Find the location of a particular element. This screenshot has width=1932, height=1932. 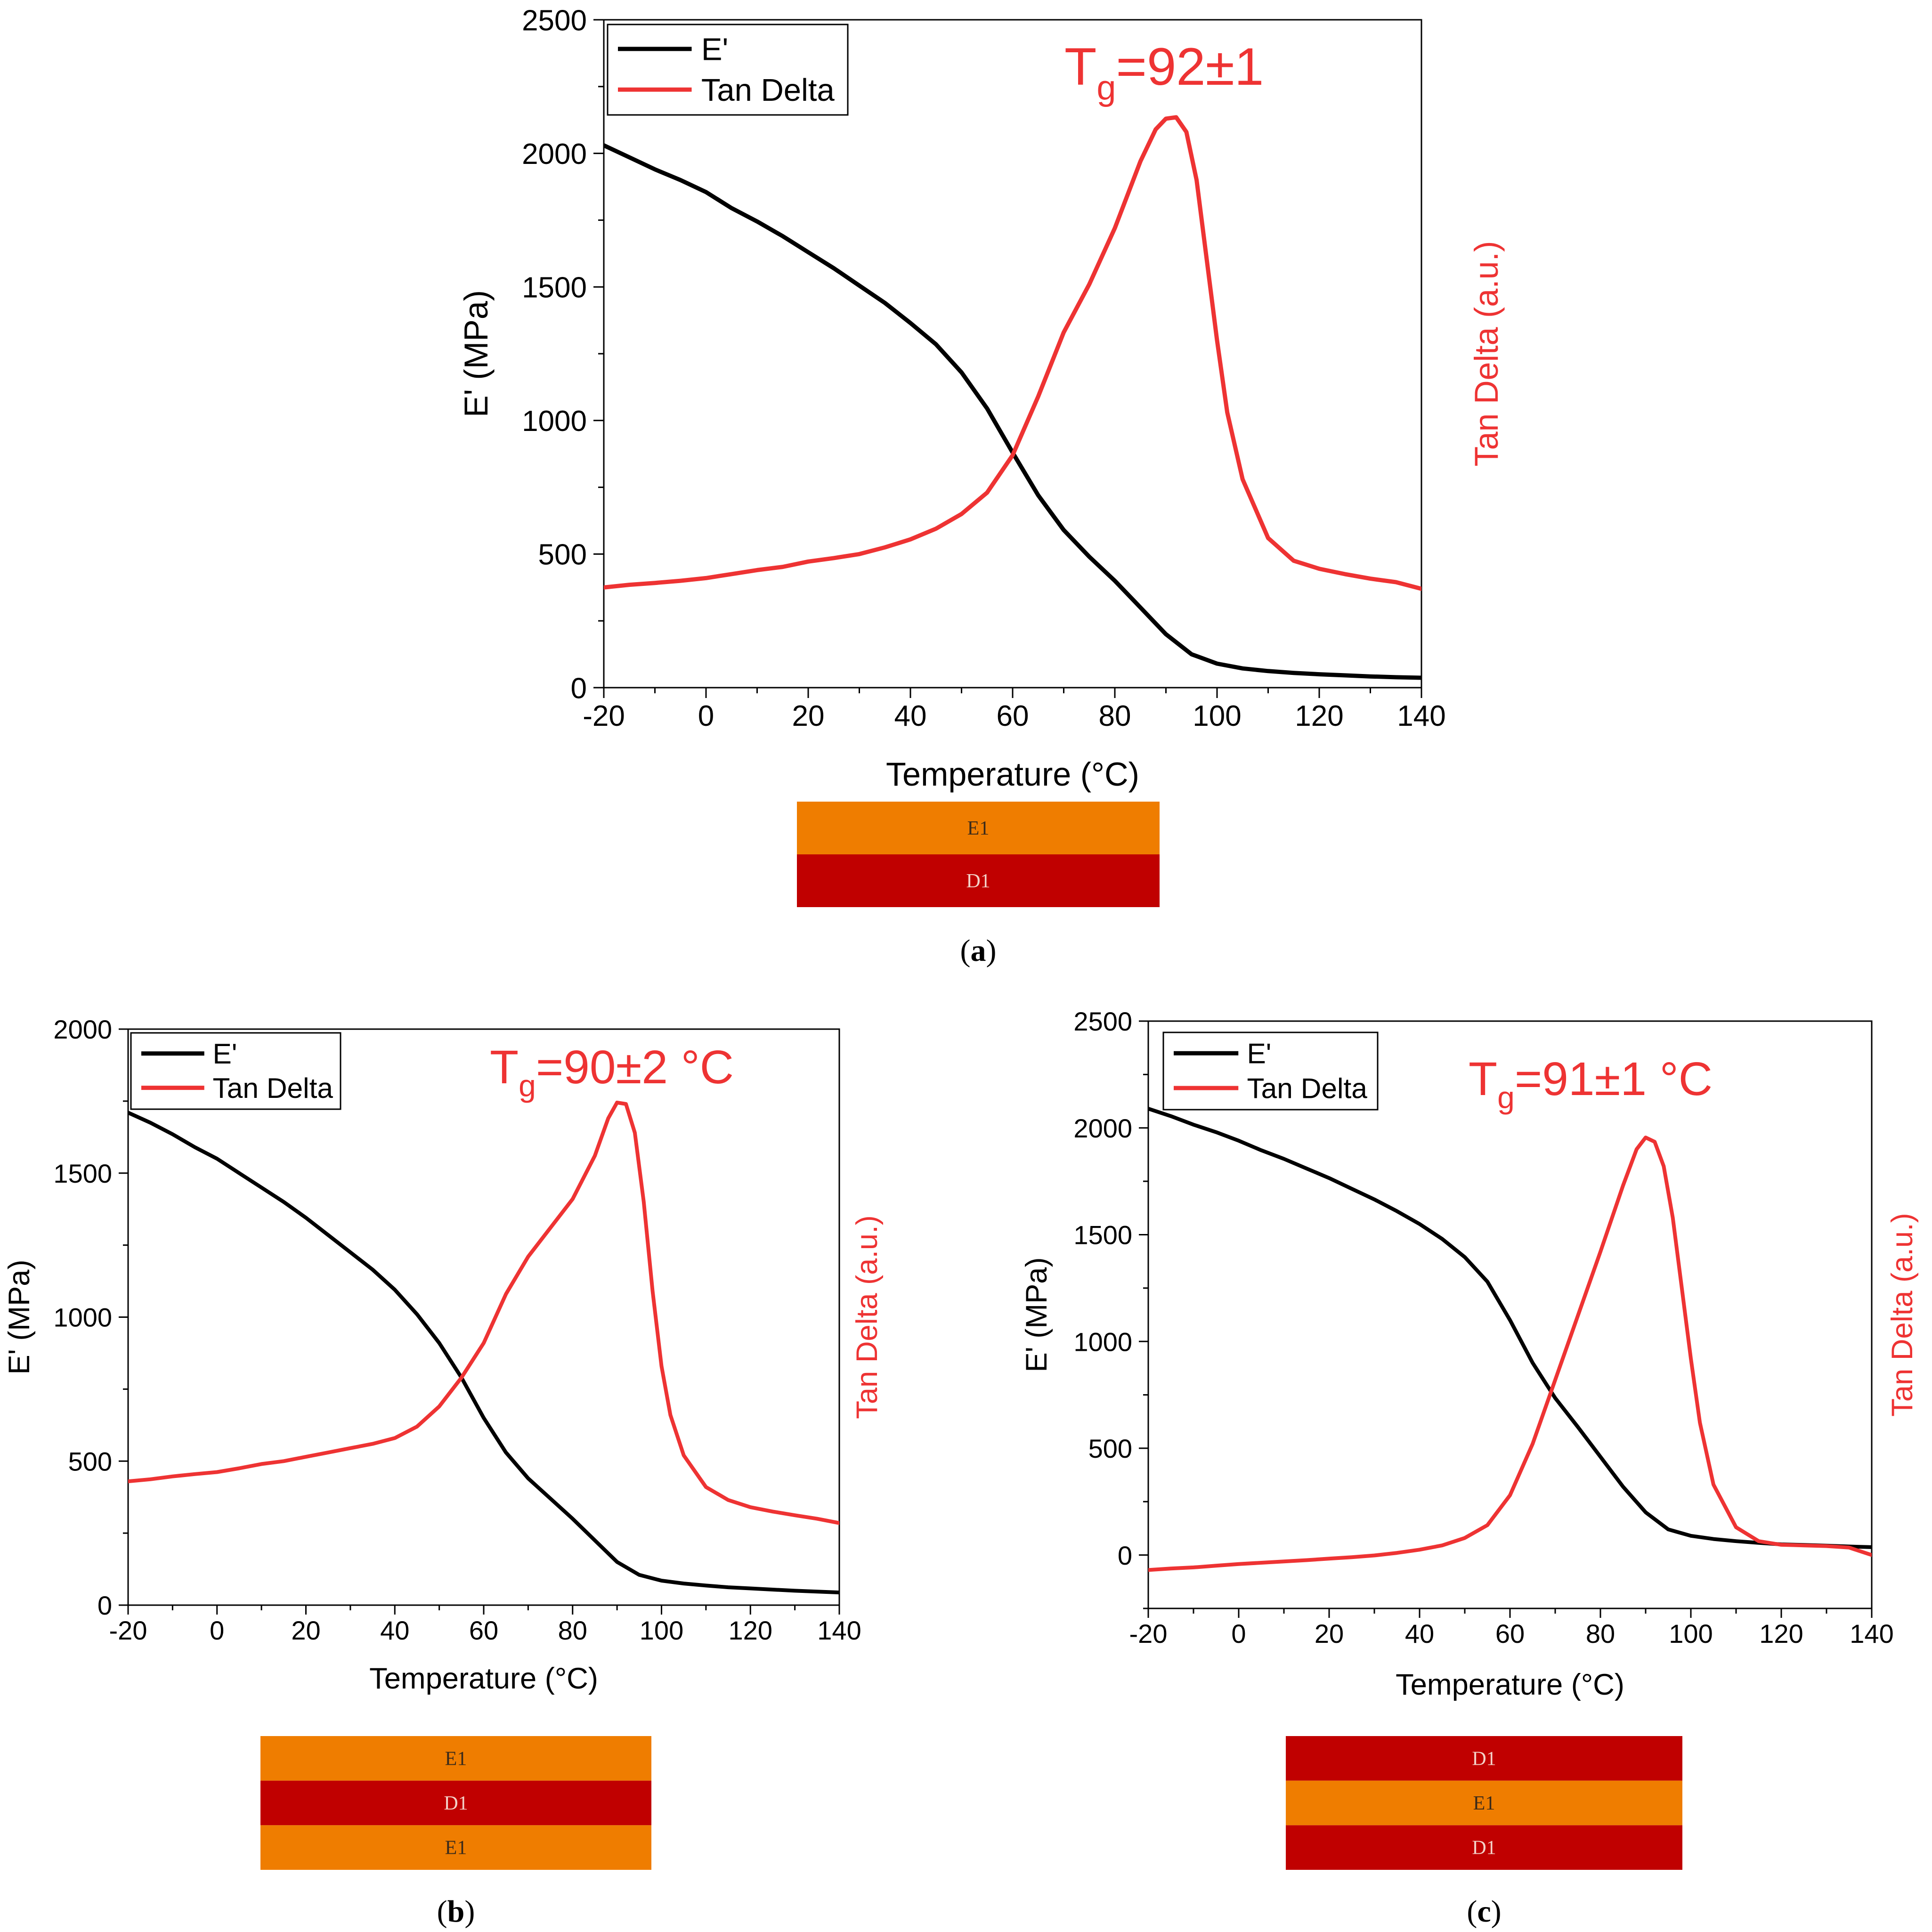

legend: E' Tan Delta is located at coordinates (728, 70).